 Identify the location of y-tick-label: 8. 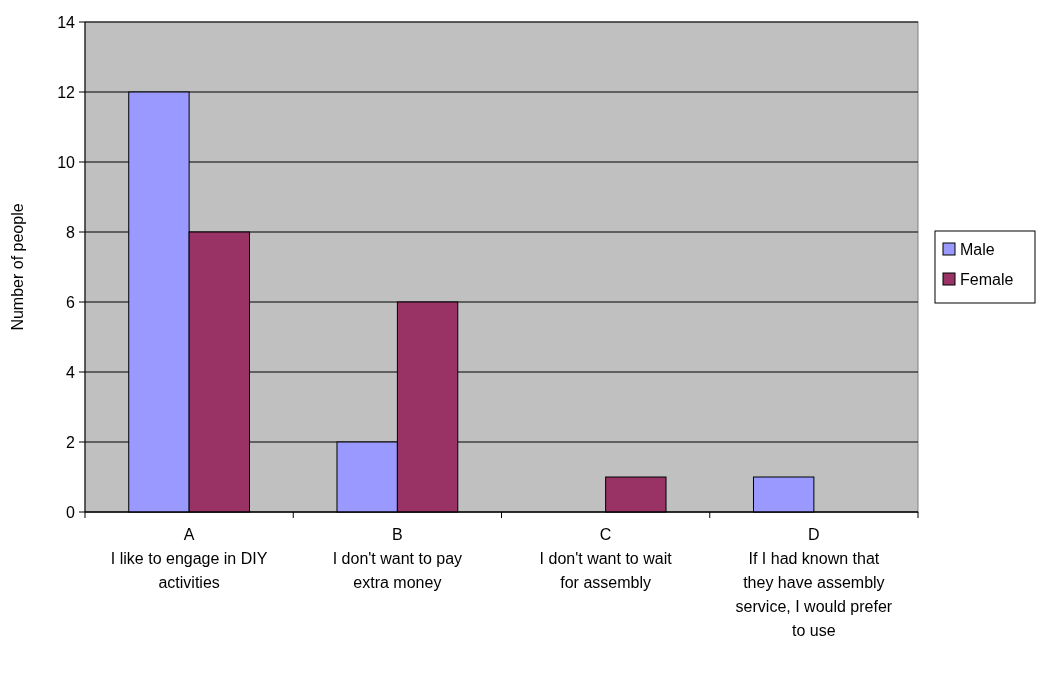
(71, 232).